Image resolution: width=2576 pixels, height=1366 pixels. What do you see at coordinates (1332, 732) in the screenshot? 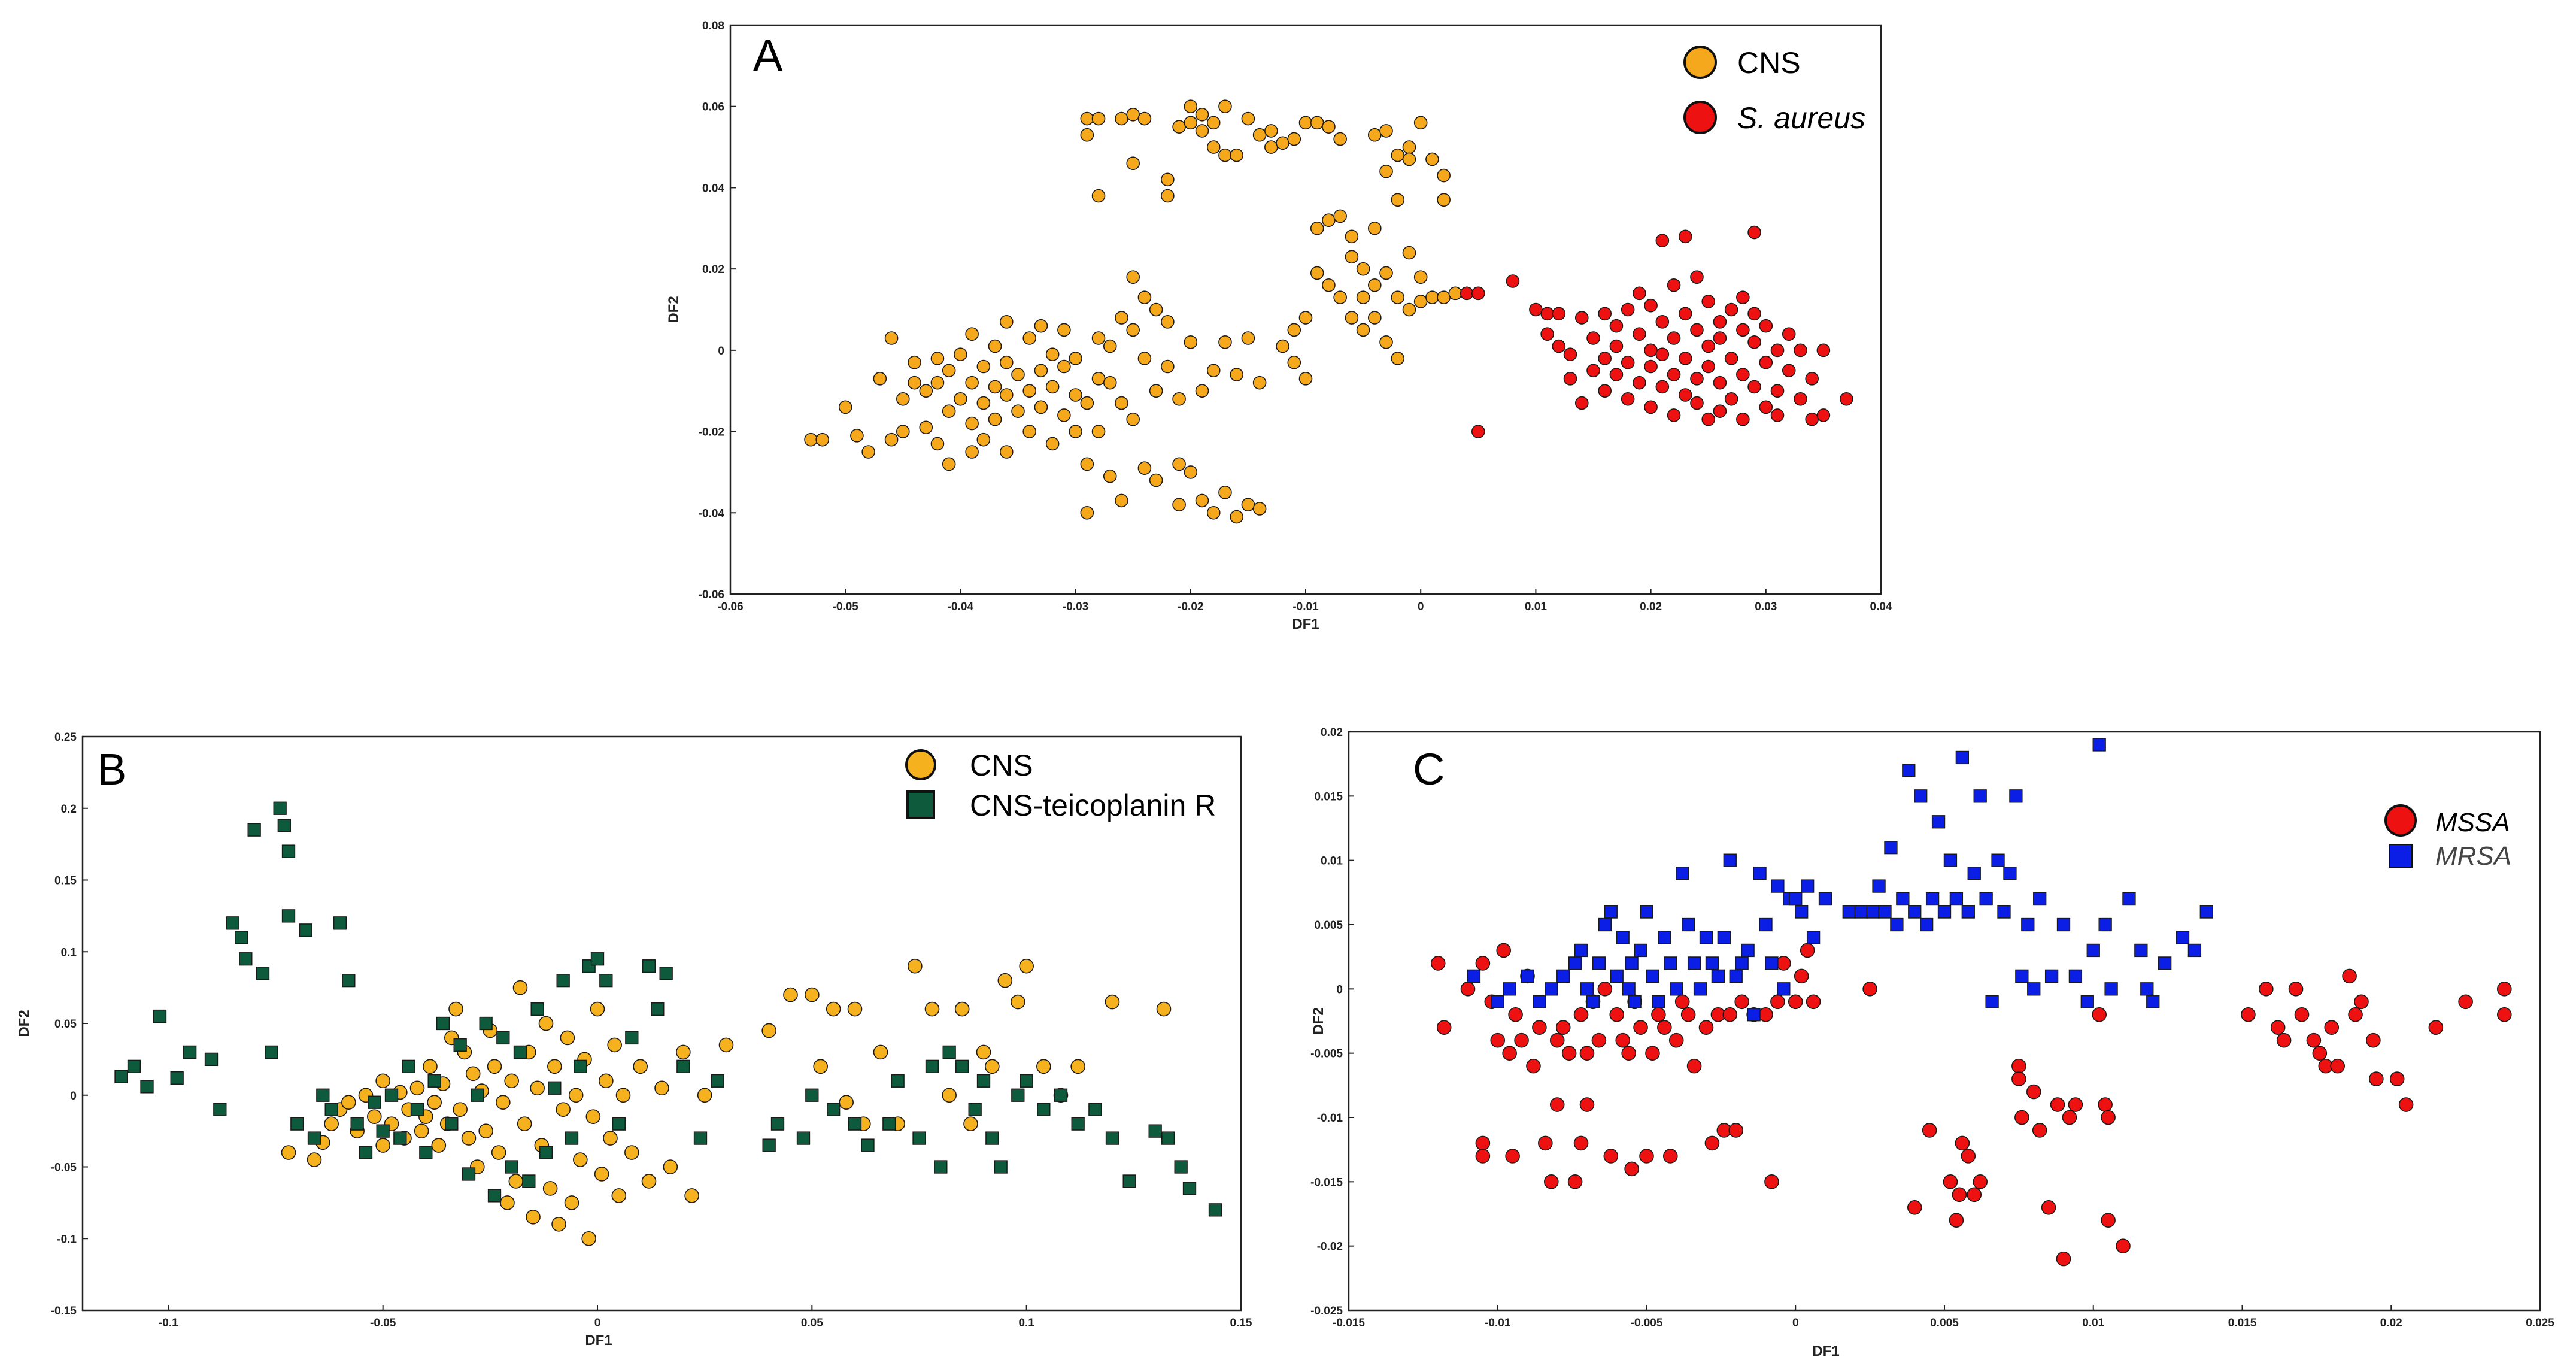
I see `y-tick-label-c: 0.02` at bounding box center [1332, 732].